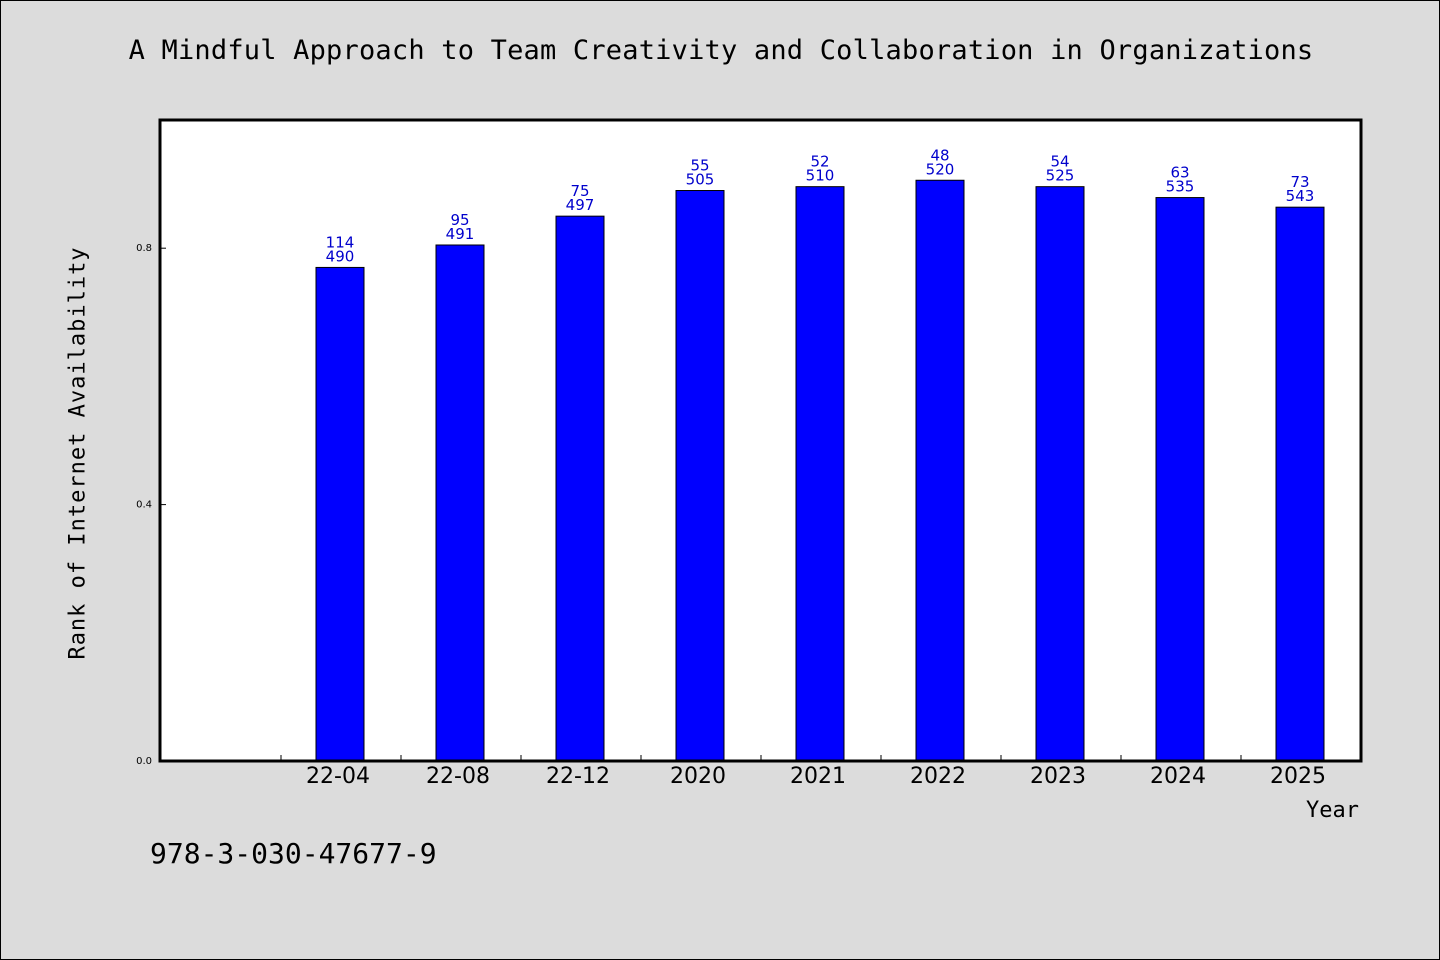  I want to click on x-tick-label: 22-08, so click(458, 776).